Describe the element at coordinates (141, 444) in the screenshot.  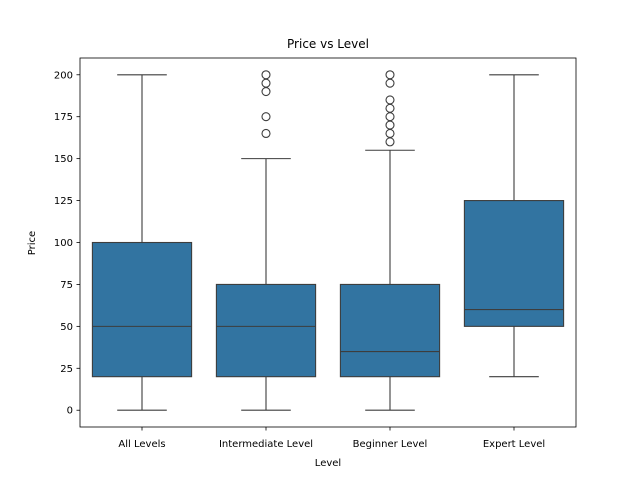
I see `x-tick-label: All Levels` at that location.